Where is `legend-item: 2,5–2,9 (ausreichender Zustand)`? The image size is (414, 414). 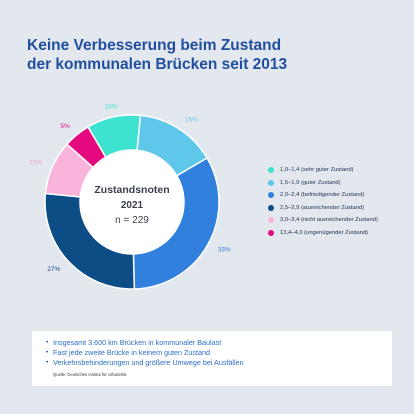 legend-item: 2,5–2,9 (ausreichender Zustand) is located at coordinates (338, 208).